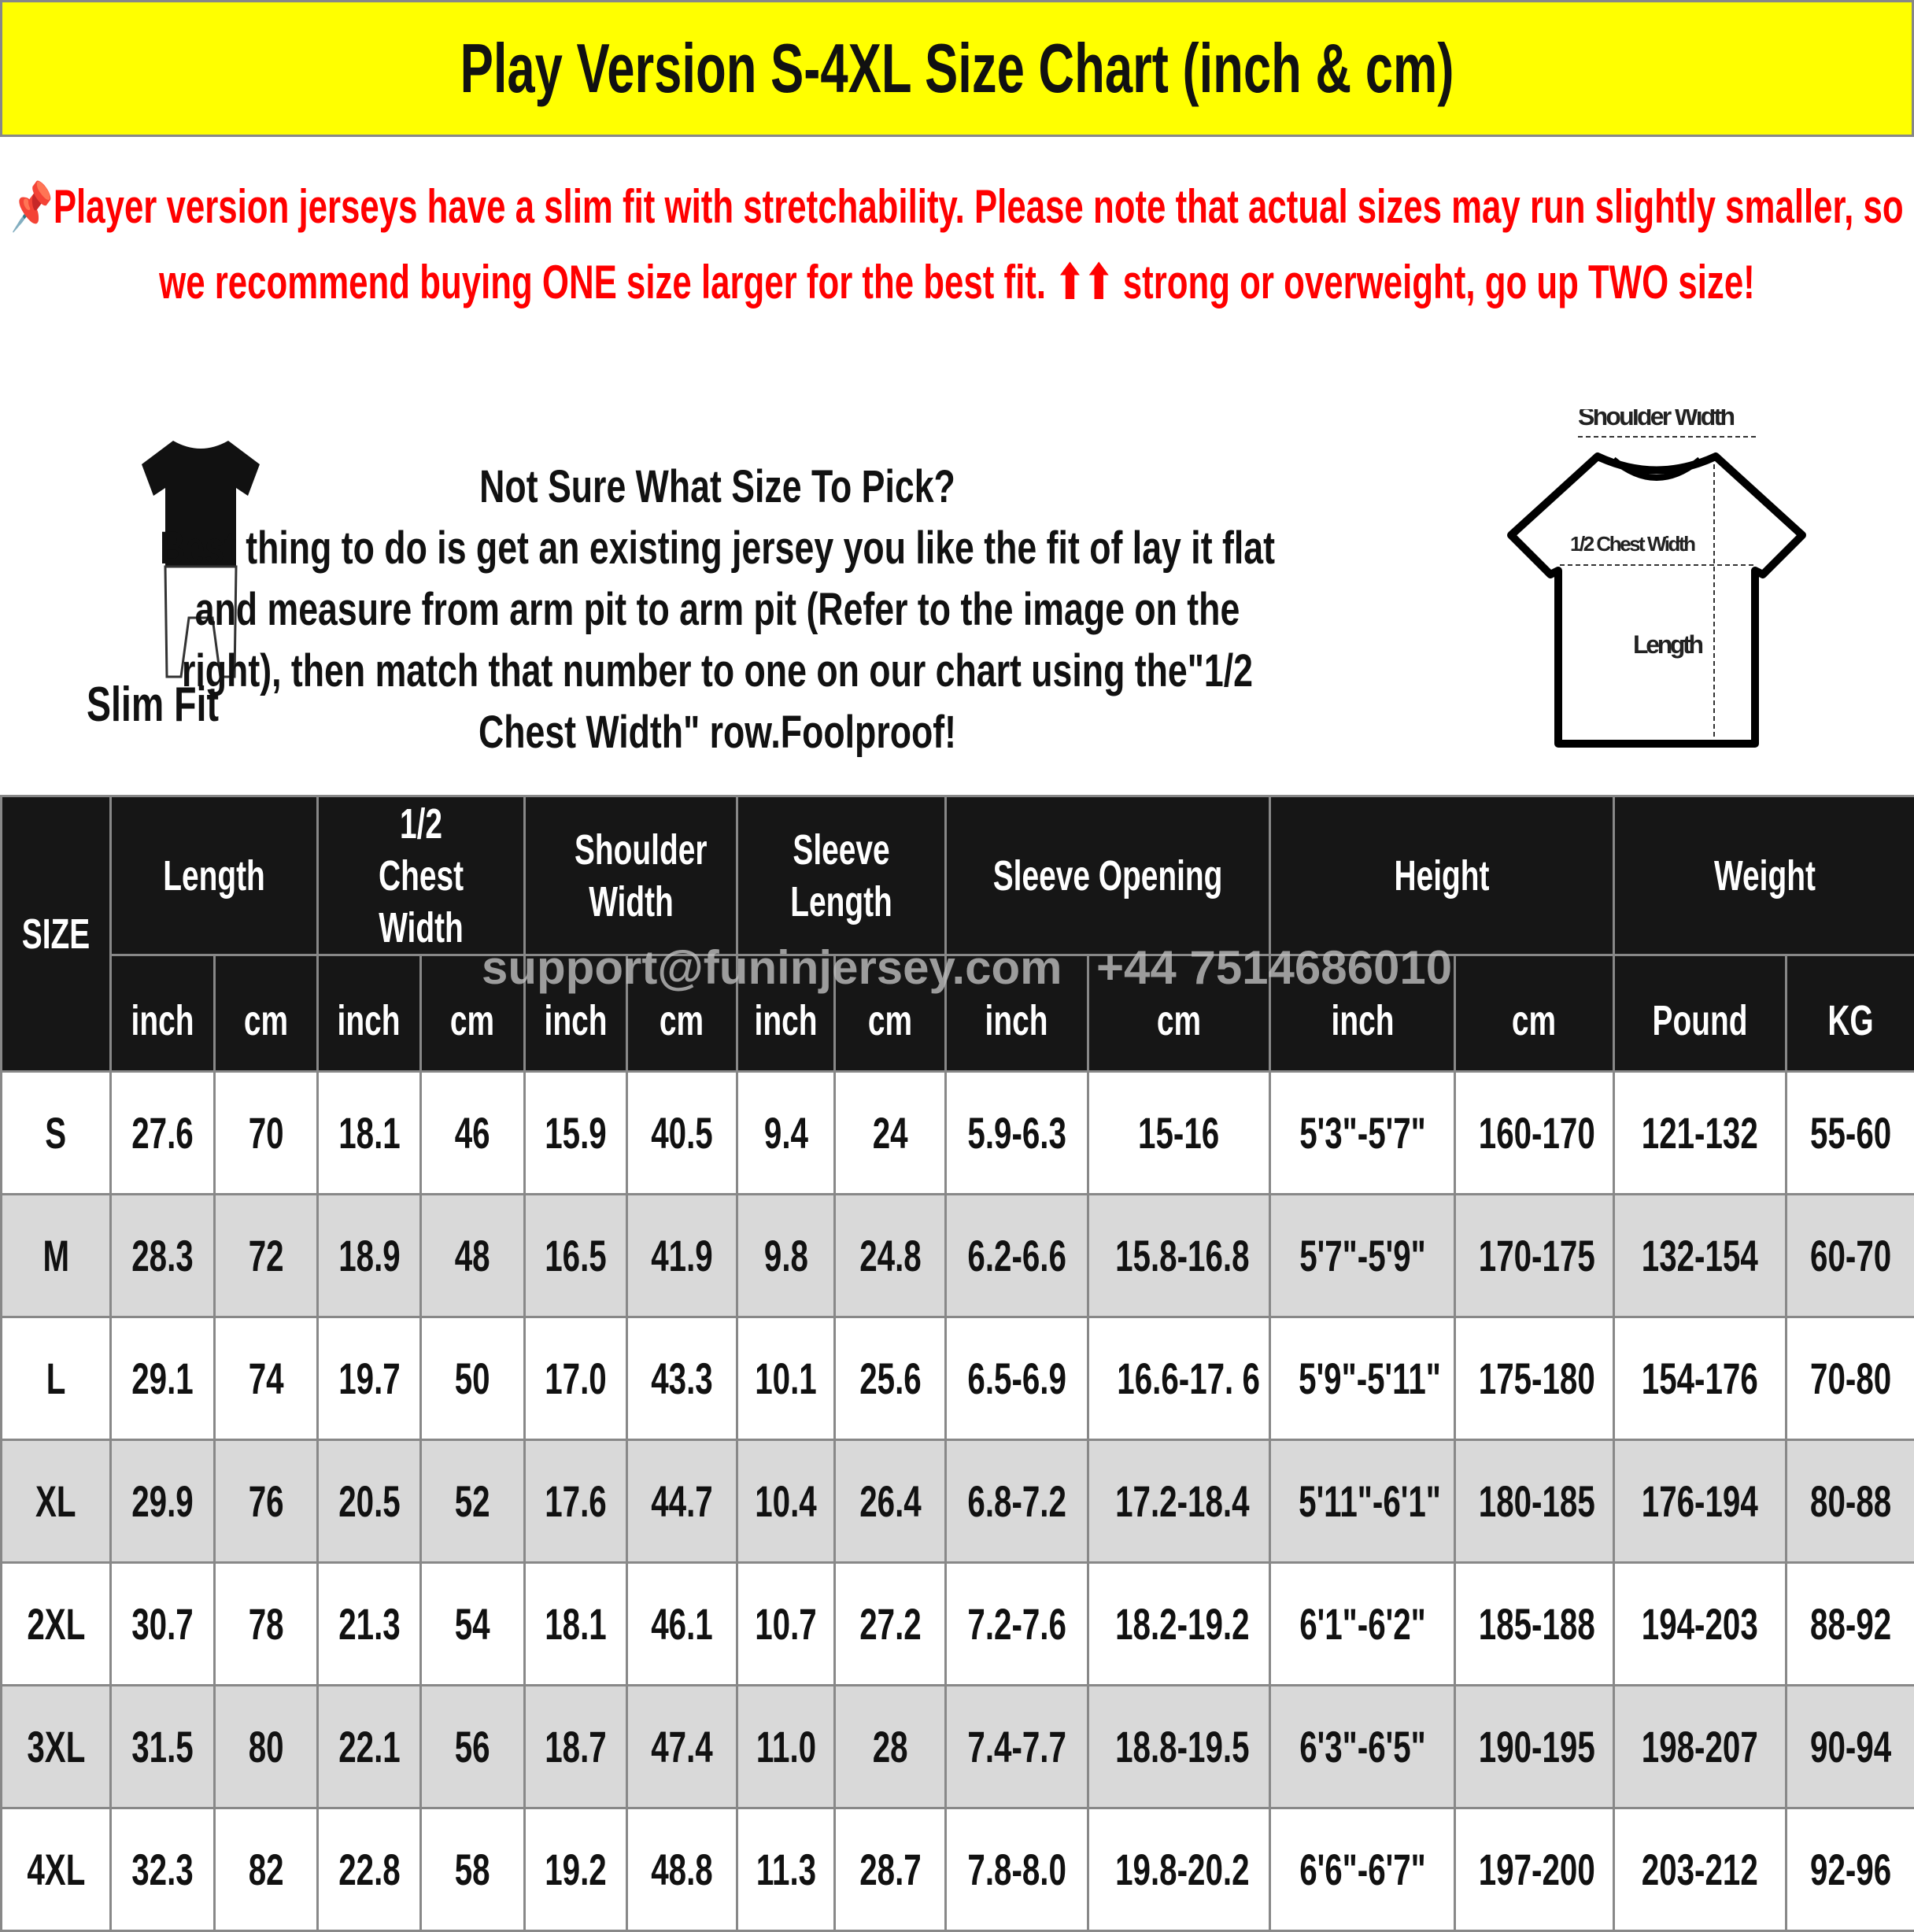 The image size is (1914, 1932). I want to click on size-cell: M, so click(57, 1256).